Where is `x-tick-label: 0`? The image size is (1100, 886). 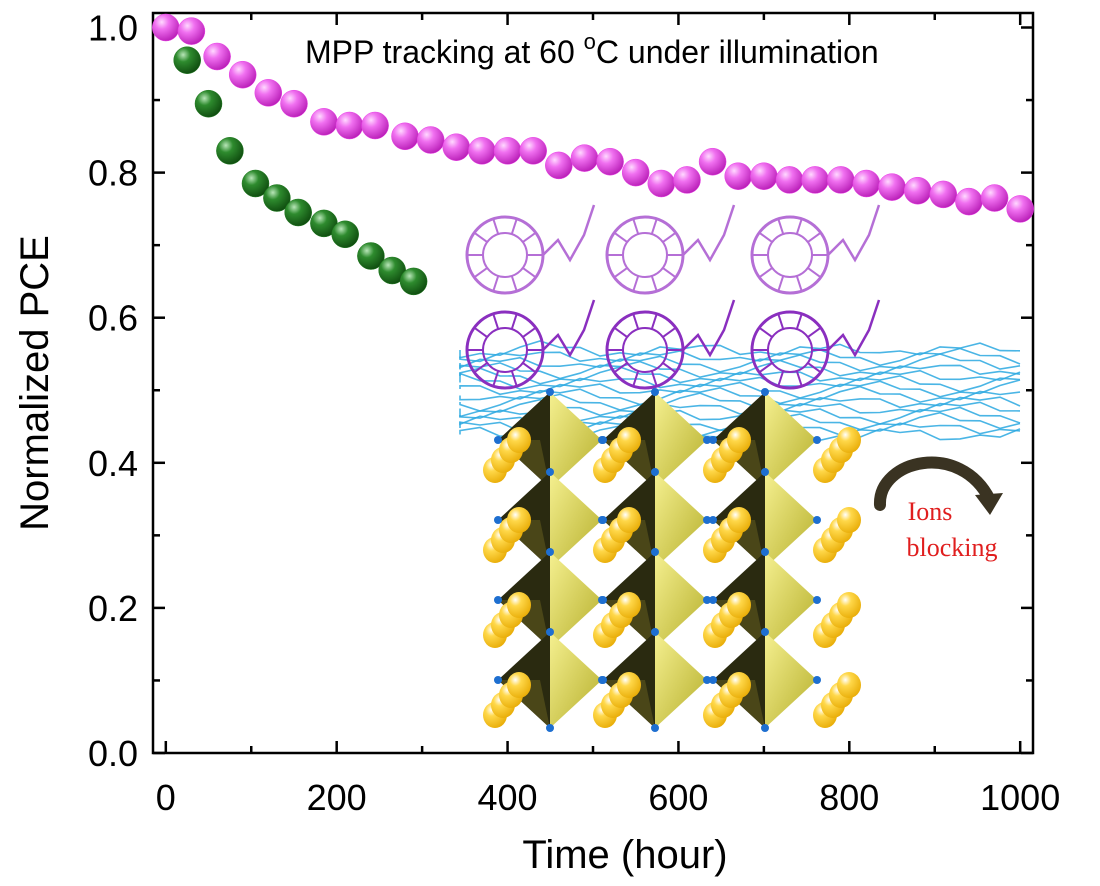 x-tick-label: 0 is located at coordinates (166, 797).